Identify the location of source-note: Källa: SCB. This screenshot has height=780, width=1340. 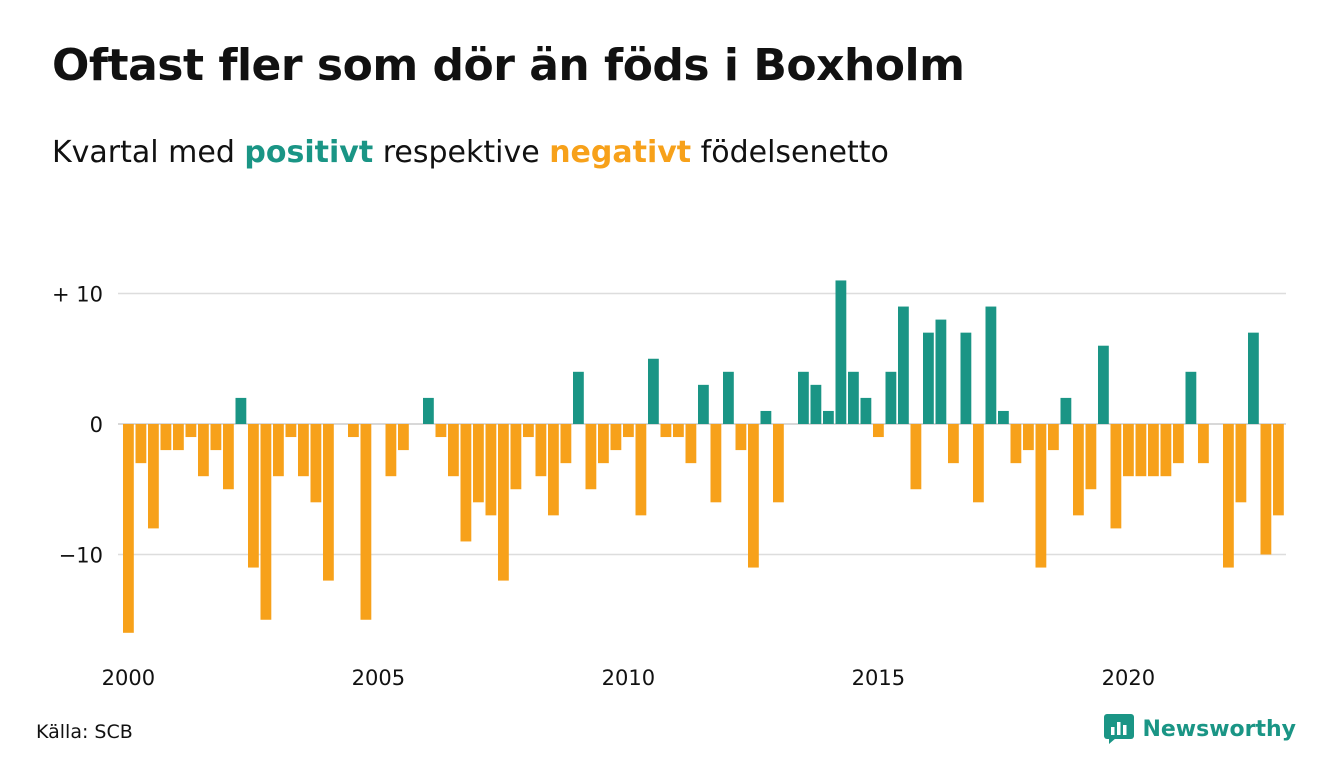
(84, 732).